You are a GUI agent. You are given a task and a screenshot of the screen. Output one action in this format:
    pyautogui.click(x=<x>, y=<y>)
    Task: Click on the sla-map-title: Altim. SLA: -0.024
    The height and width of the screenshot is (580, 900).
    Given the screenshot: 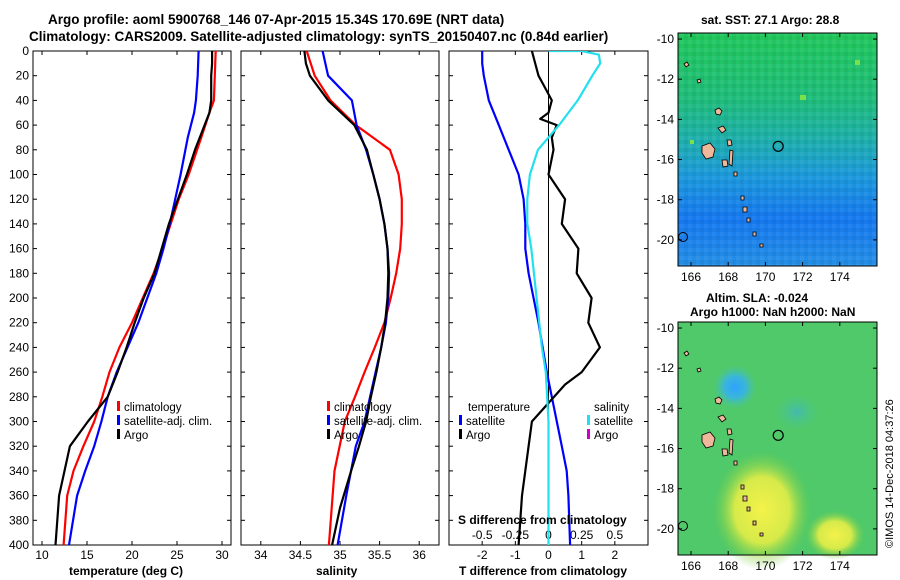 What is the action you would take?
    pyautogui.click(x=757, y=298)
    